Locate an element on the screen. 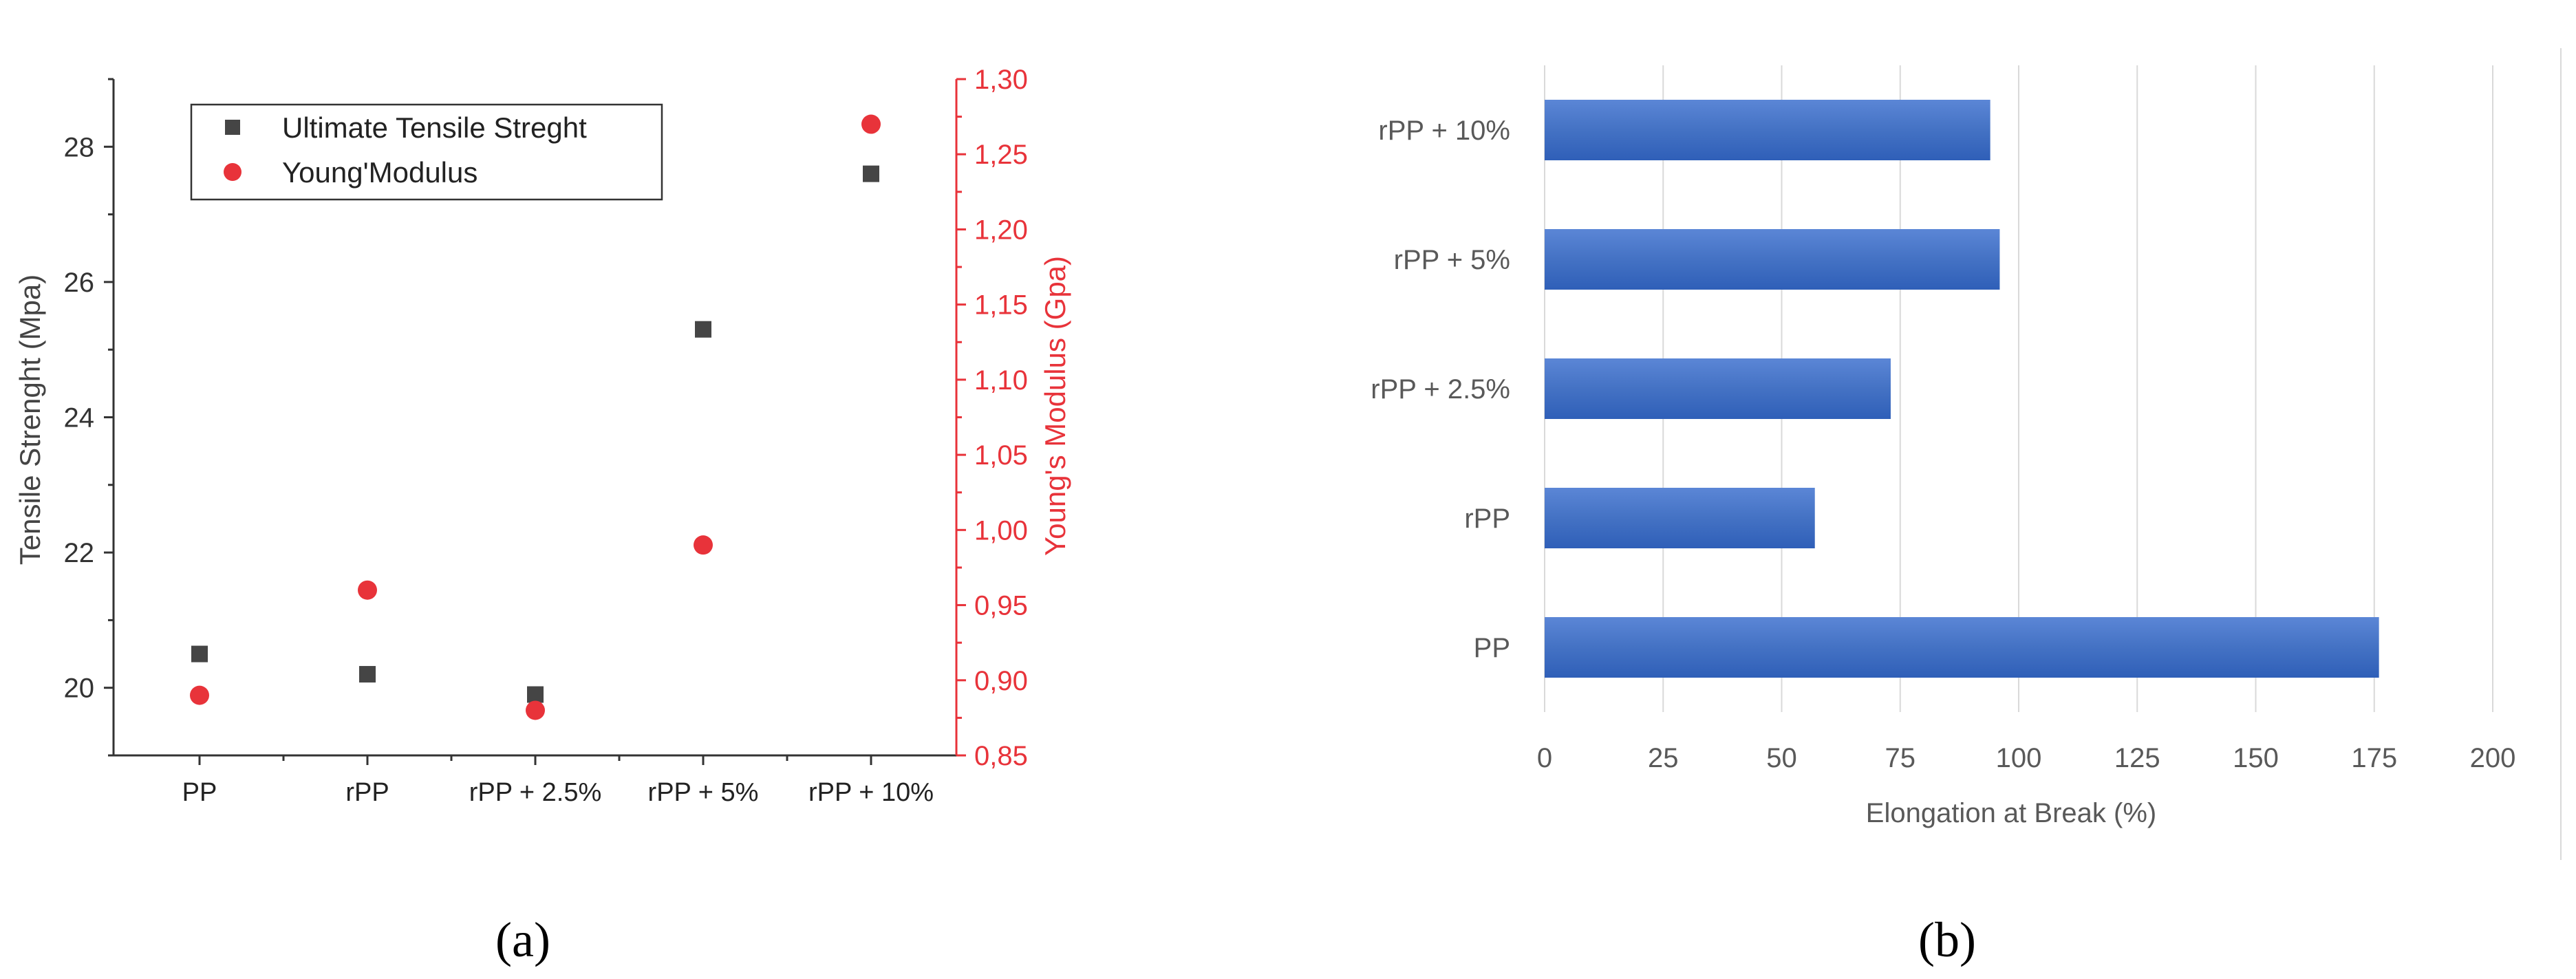 This screenshot has width=2576, height=979. chart-b-x-tick-label: 125 is located at coordinates (2137, 758).